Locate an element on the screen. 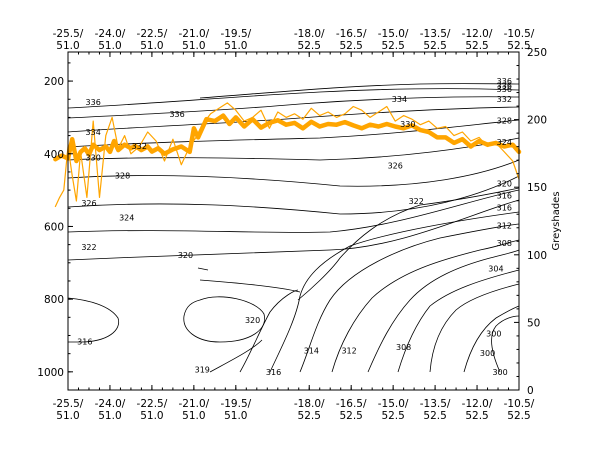  contour-label: 300 is located at coordinates (493, 334).